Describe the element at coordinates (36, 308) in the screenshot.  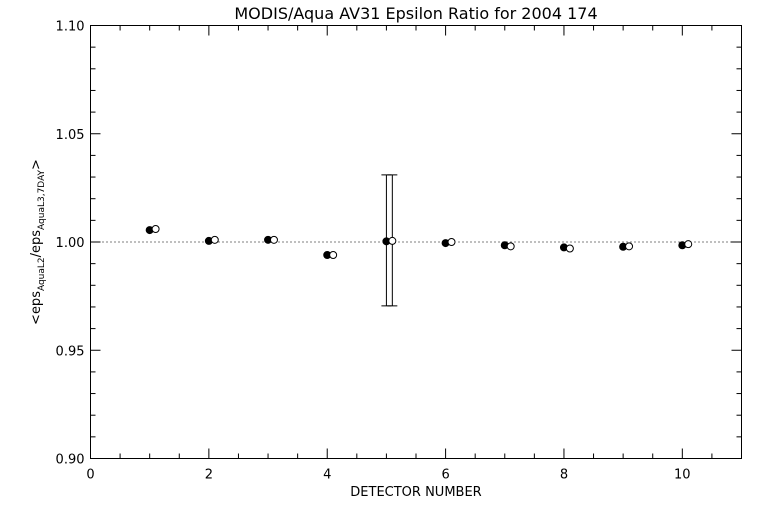
I see `y-label-prefix: <eps` at that location.